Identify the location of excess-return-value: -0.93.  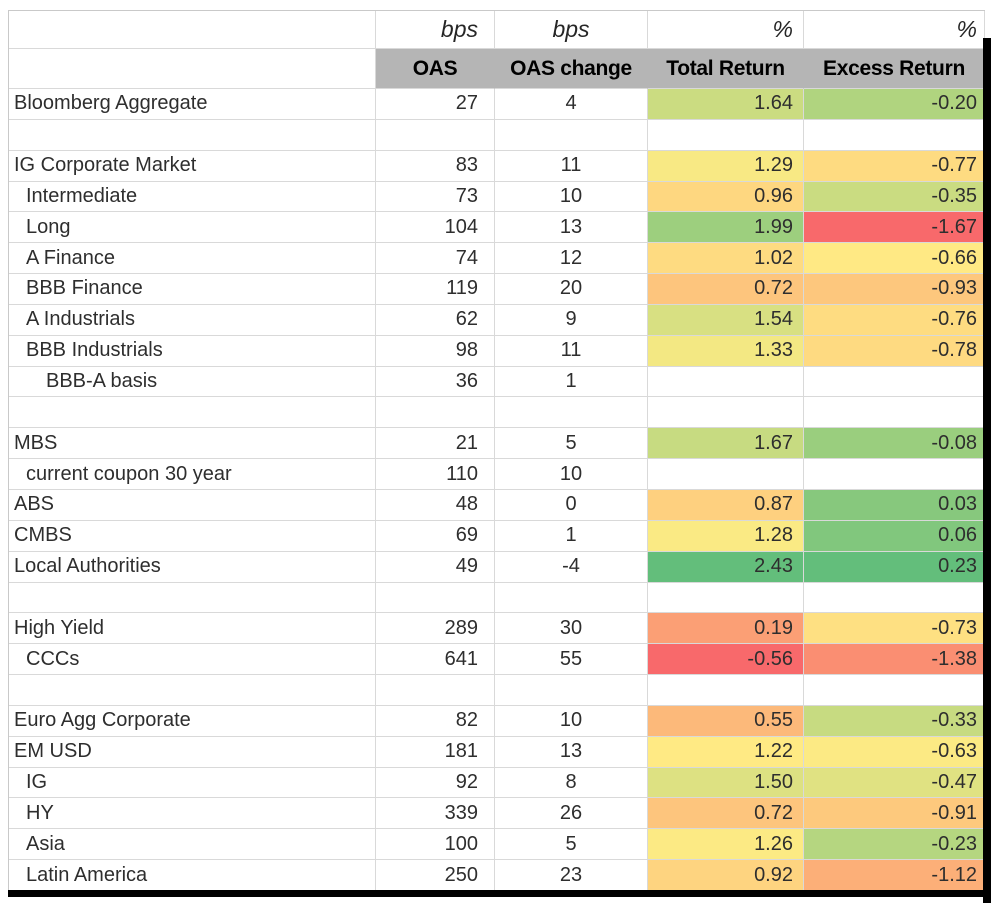
(894, 289).